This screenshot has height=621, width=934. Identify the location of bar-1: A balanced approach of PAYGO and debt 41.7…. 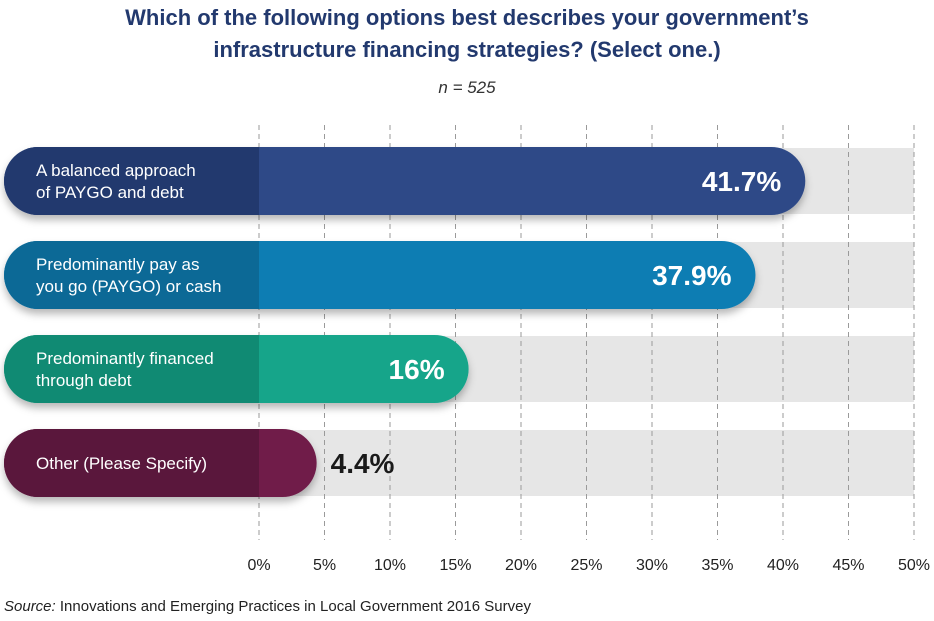
(405, 181).